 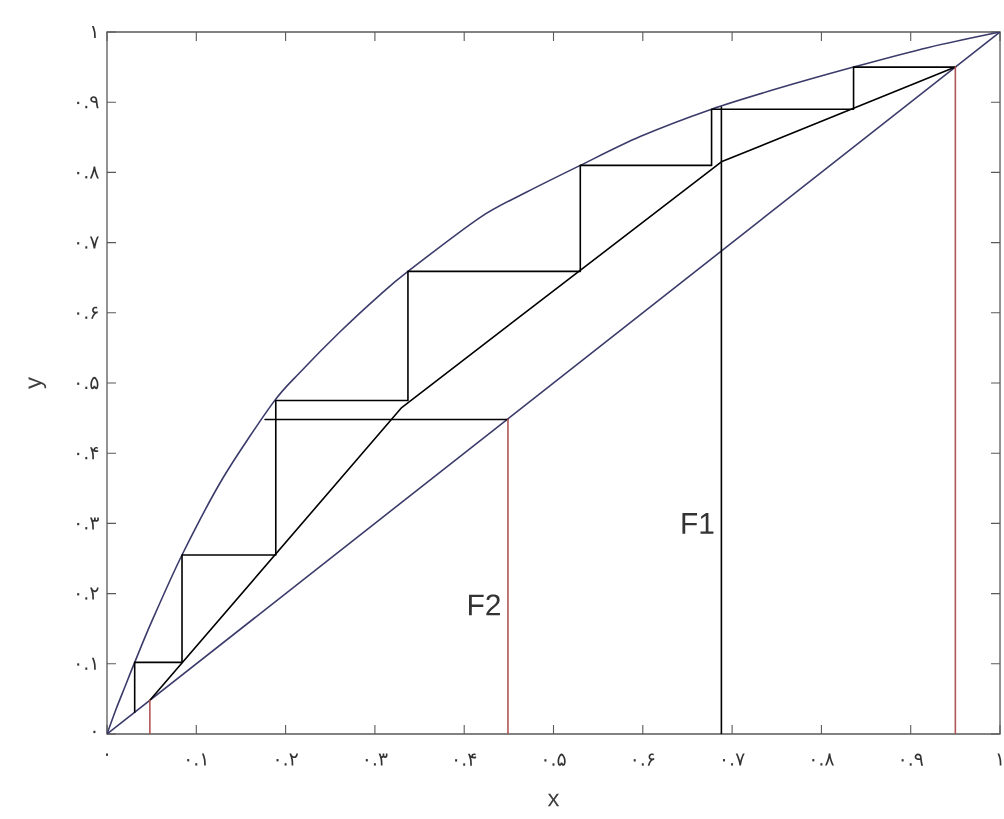 I want to click on y-tick-label: ۰.۴, so click(x=88, y=453).